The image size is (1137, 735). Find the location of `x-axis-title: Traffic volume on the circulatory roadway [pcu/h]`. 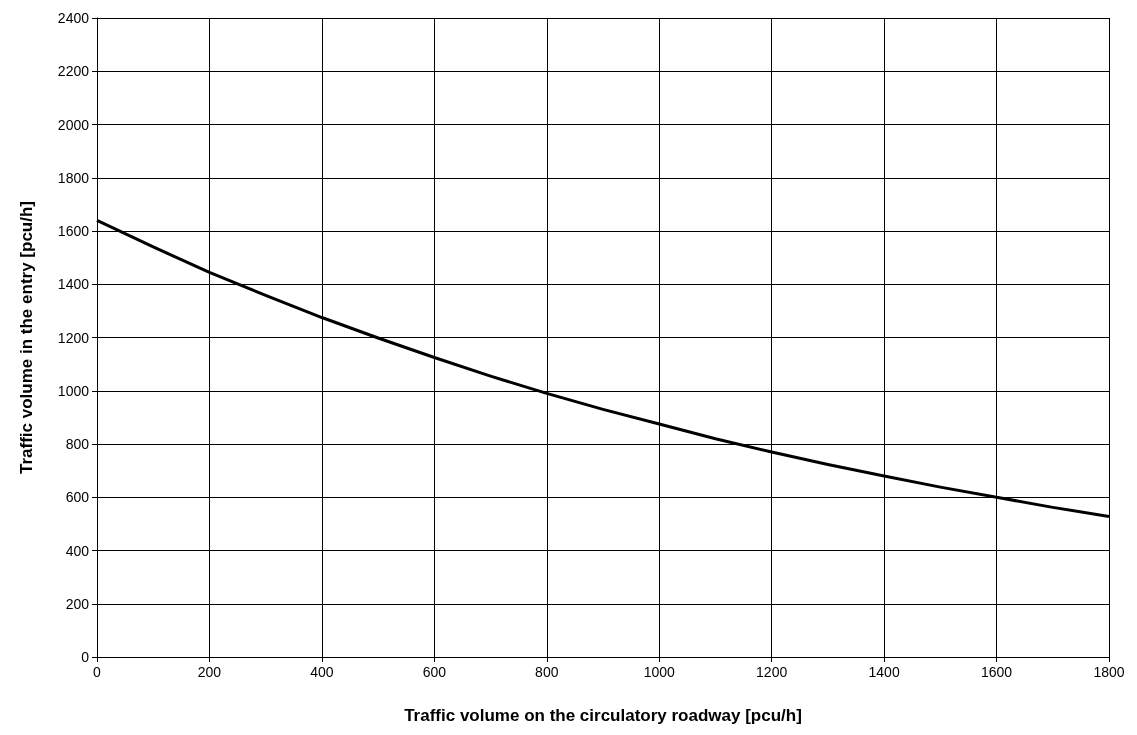

x-axis-title: Traffic volume on the circulatory roadway [pcu/h] is located at coordinates (603, 715).